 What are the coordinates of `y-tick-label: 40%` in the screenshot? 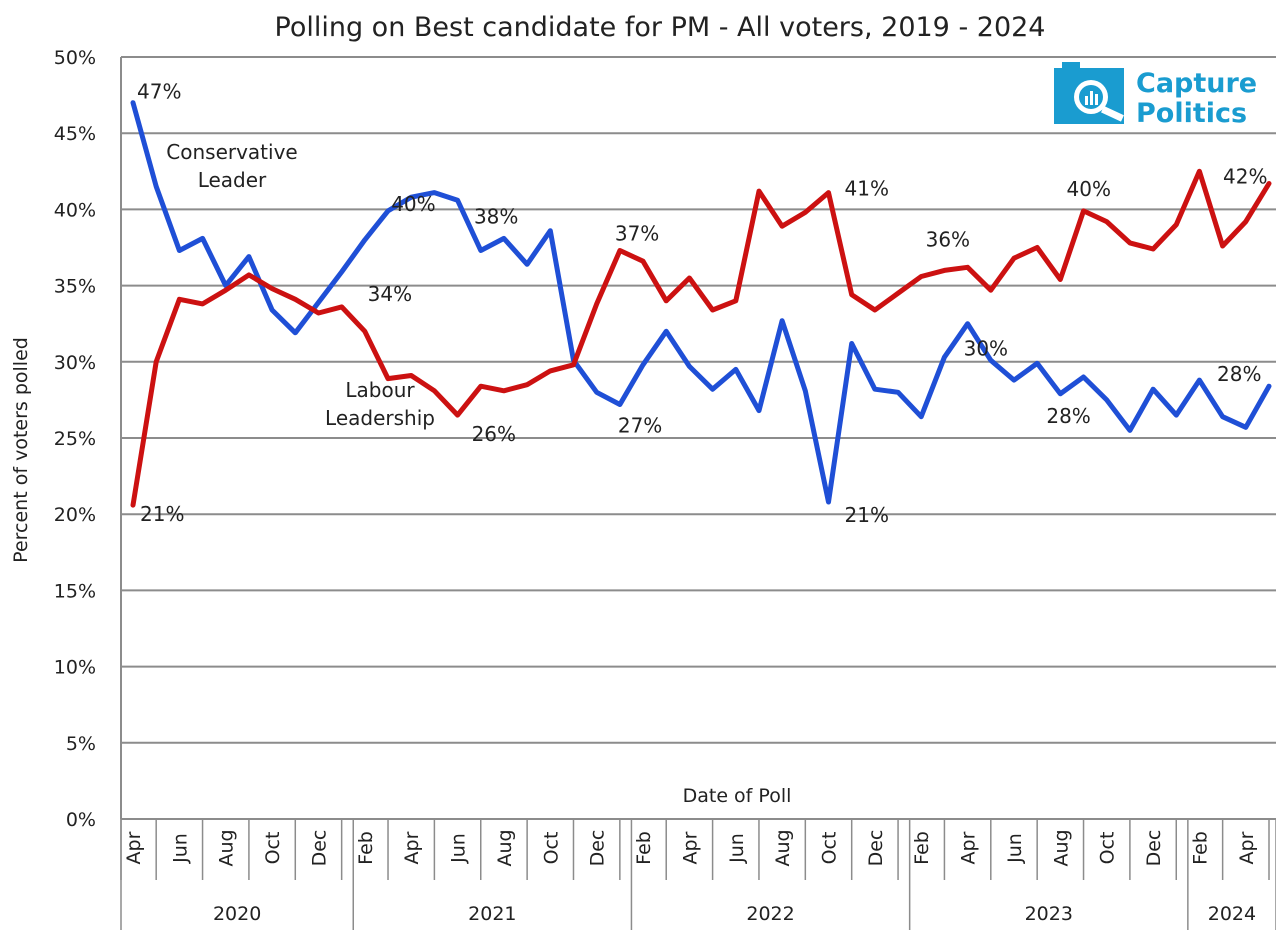 It's located at (75, 210).